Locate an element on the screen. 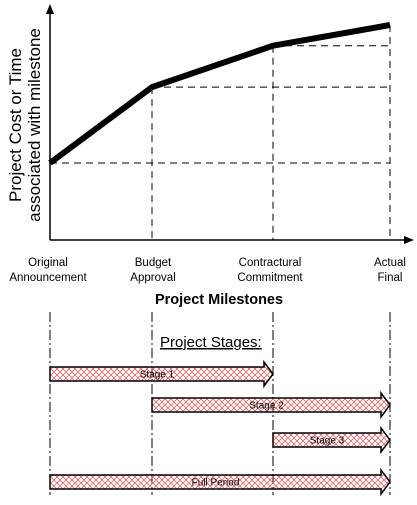 This screenshot has width=417, height=505. milestone-label-final: Final is located at coordinates (390, 278).